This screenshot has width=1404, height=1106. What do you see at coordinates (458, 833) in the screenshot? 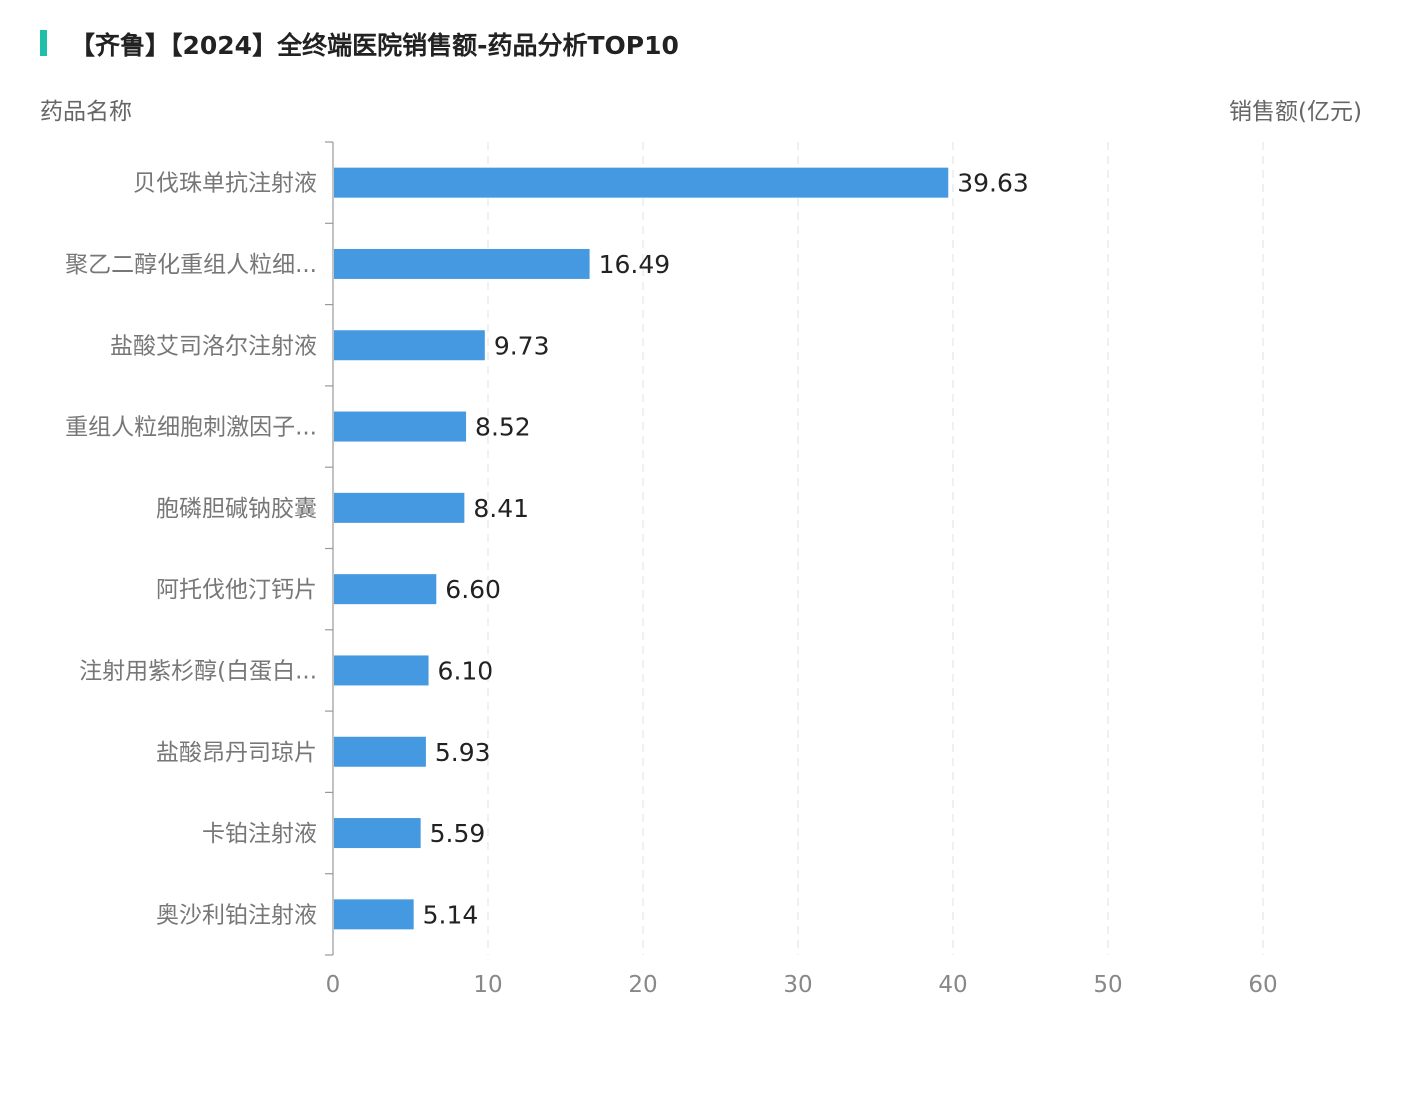
I see `data-label: 5.59` at bounding box center [458, 833].